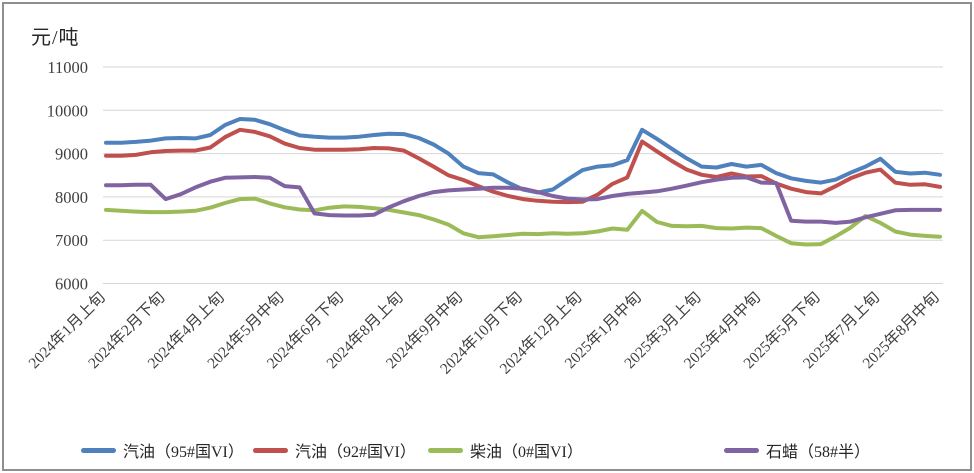  Describe the element at coordinates (55, 38) in the screenshot. I see `y-axis-unit-title: 元/吨` at that location.